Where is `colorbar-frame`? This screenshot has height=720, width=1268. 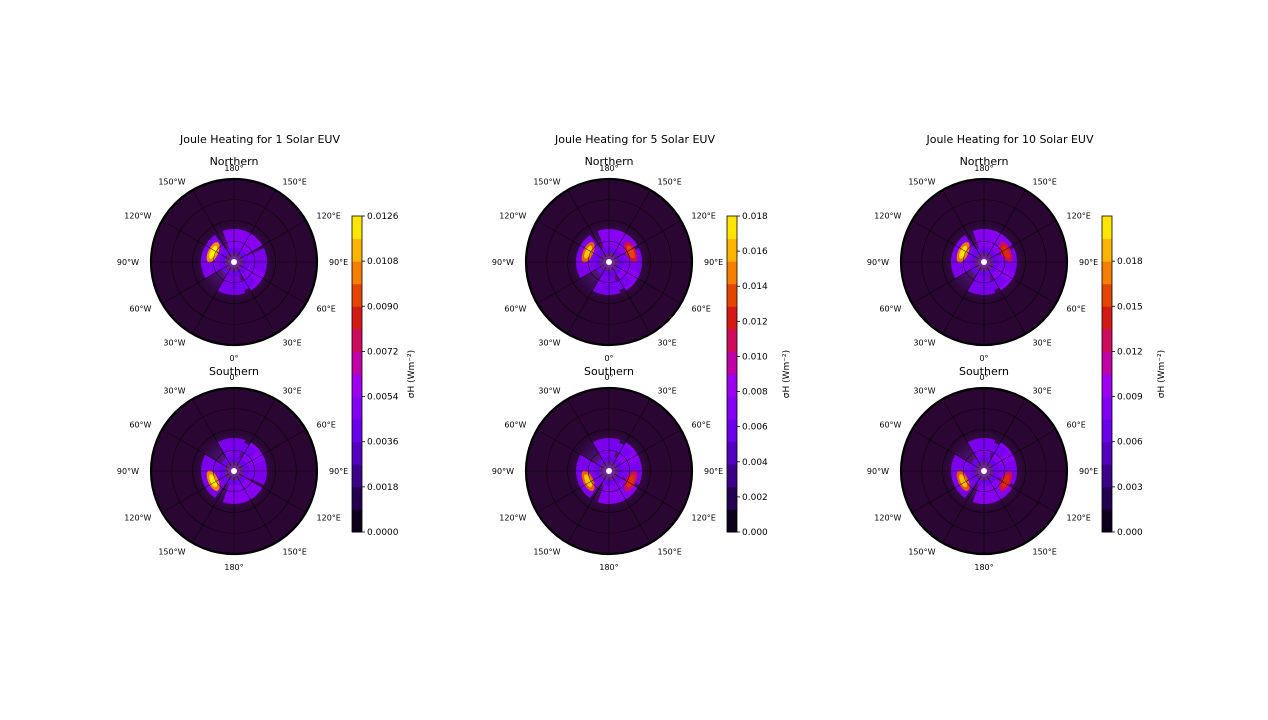 colorbar-frame is located at coordinates (1107, 374).